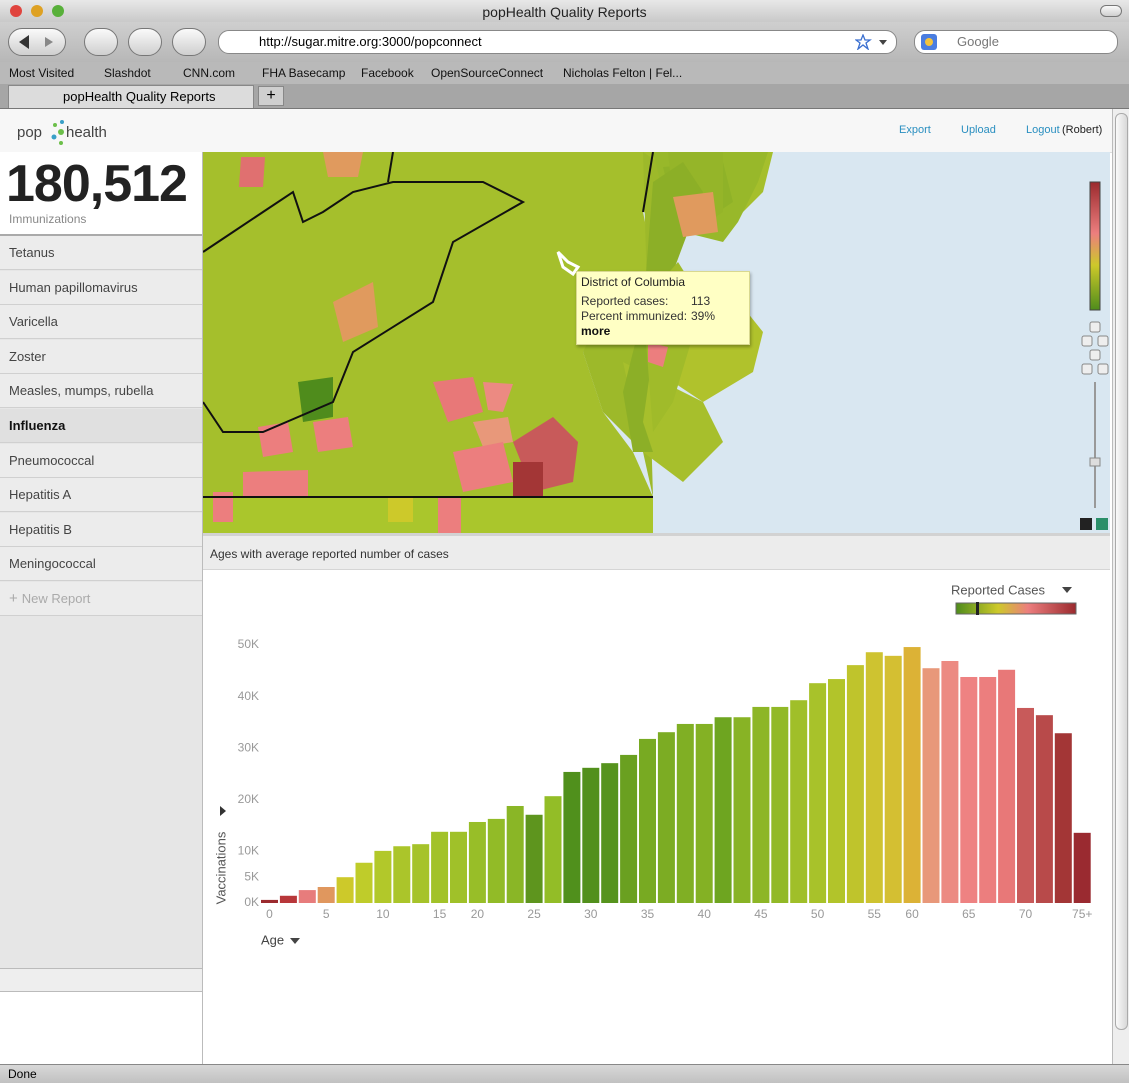  Describe the element at coordinates (703, 316) in the screenshot. I see `tooltip-value: 39%` at that location.